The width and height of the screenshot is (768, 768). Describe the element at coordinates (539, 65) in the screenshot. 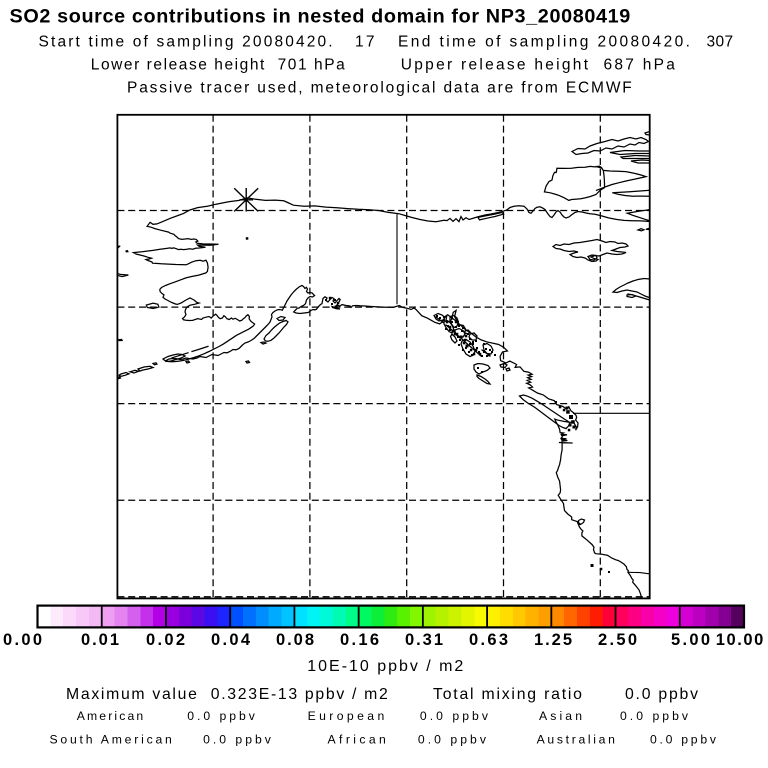

I see `svg-text: Upper release height 687 hPa` at that location.